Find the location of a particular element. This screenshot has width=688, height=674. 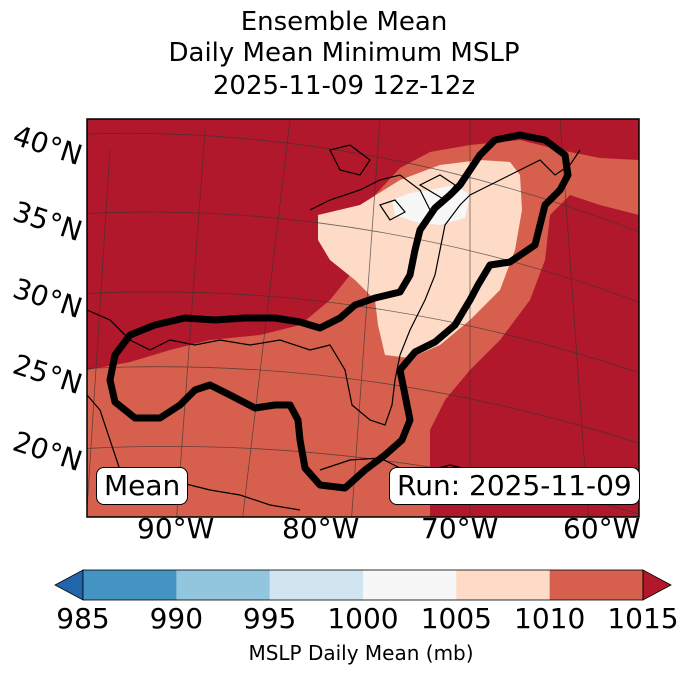

colorbar-tick-label: 1010 is located at coordinates (550, 618).